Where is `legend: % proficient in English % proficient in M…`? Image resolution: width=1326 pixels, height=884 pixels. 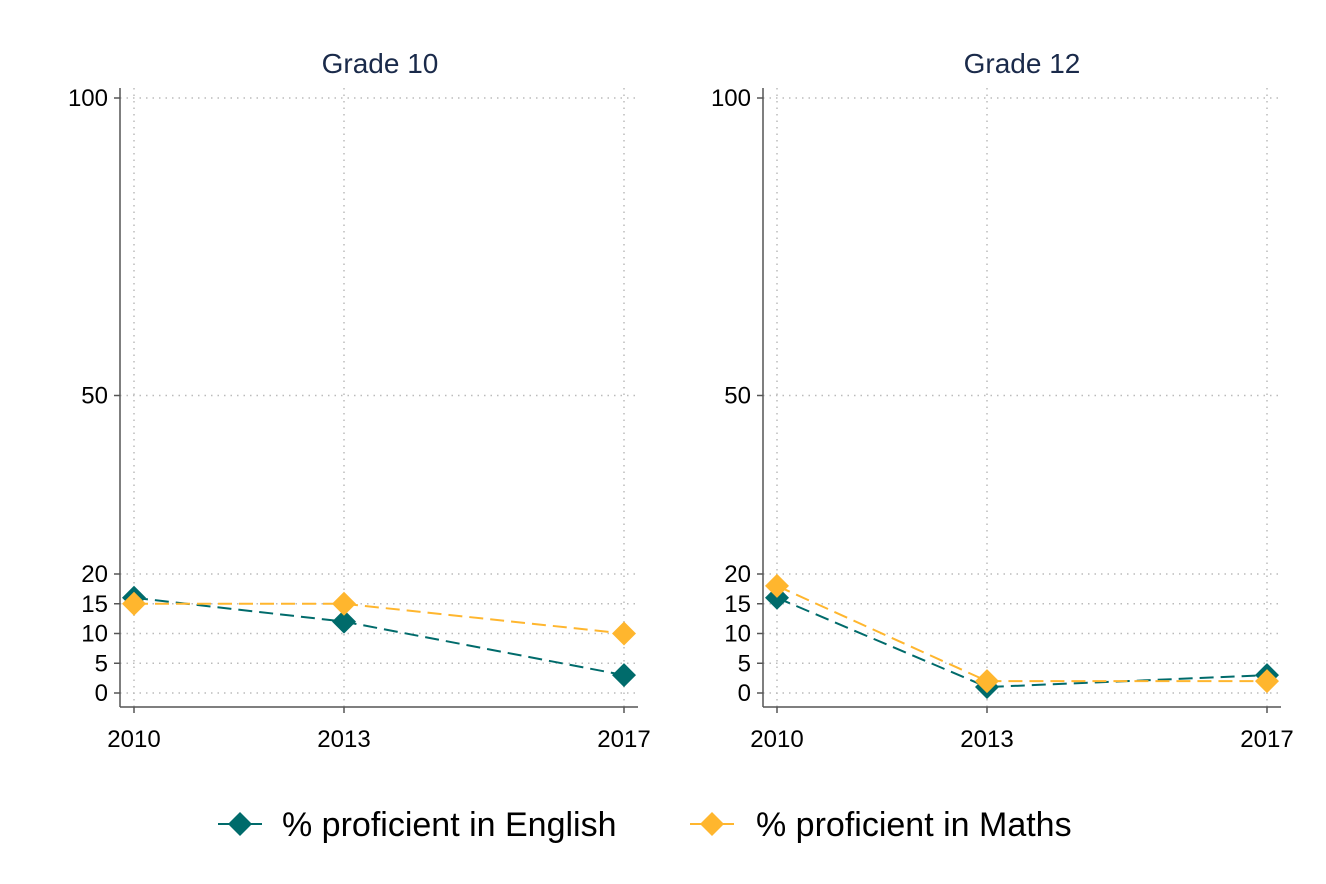
legend: % proficient in English % proficient in M… is located at coordinates (645, 825).